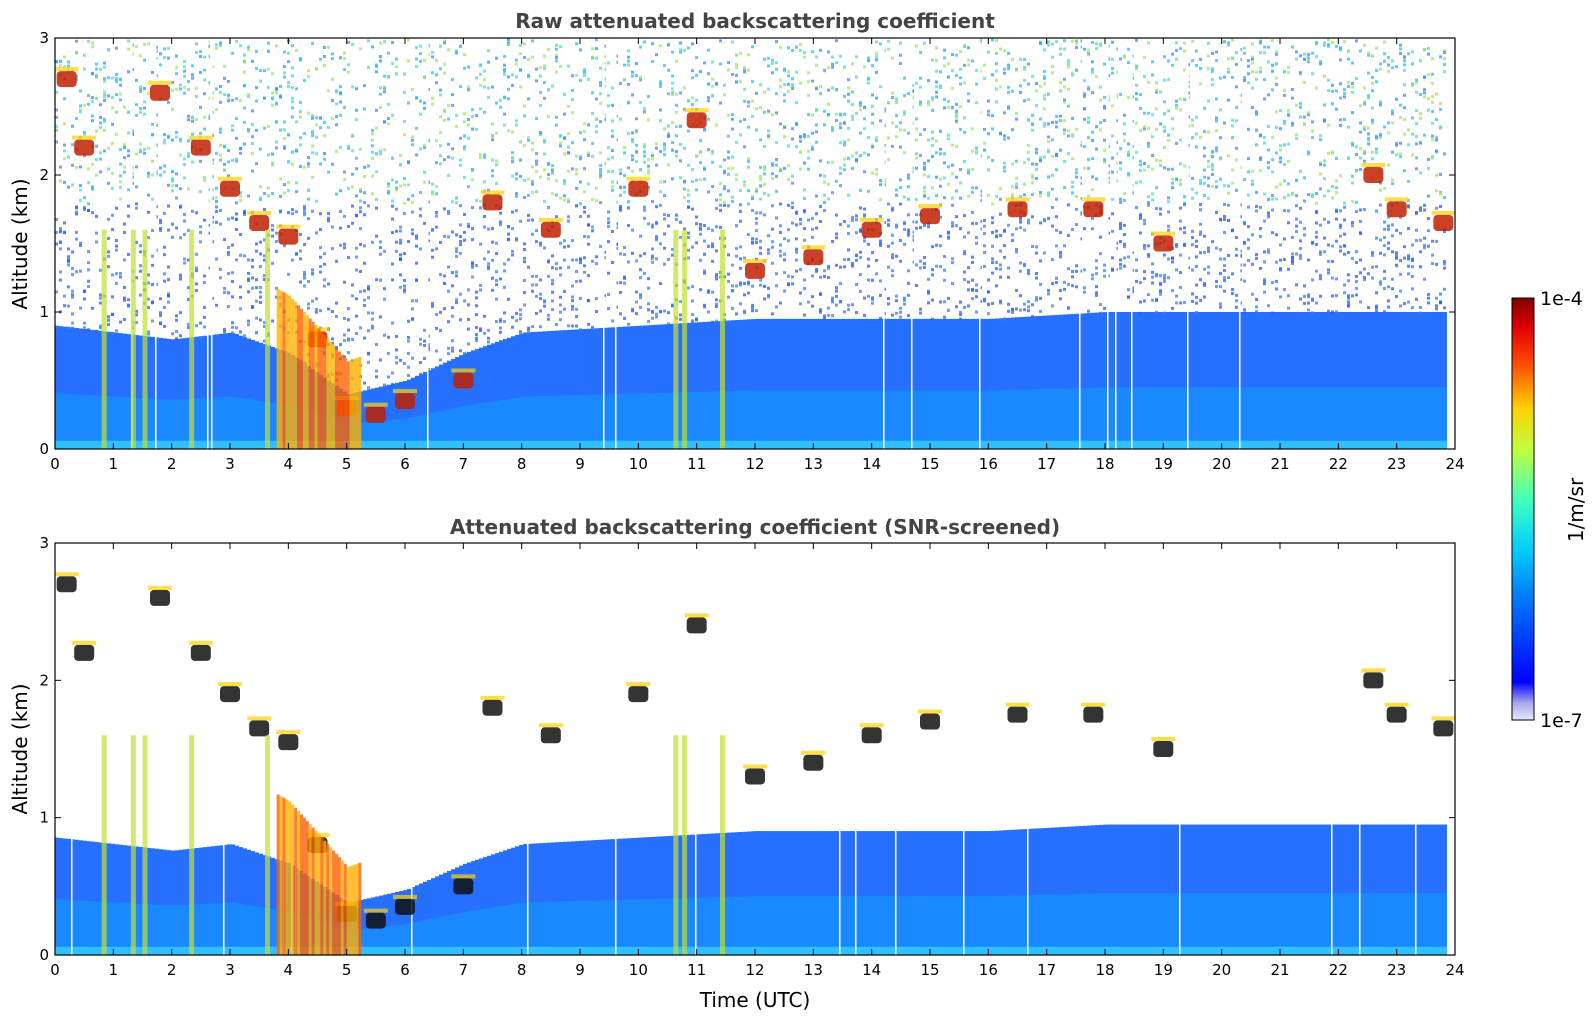  I want to click on x-tick-label: 18, so click(1104, 970).